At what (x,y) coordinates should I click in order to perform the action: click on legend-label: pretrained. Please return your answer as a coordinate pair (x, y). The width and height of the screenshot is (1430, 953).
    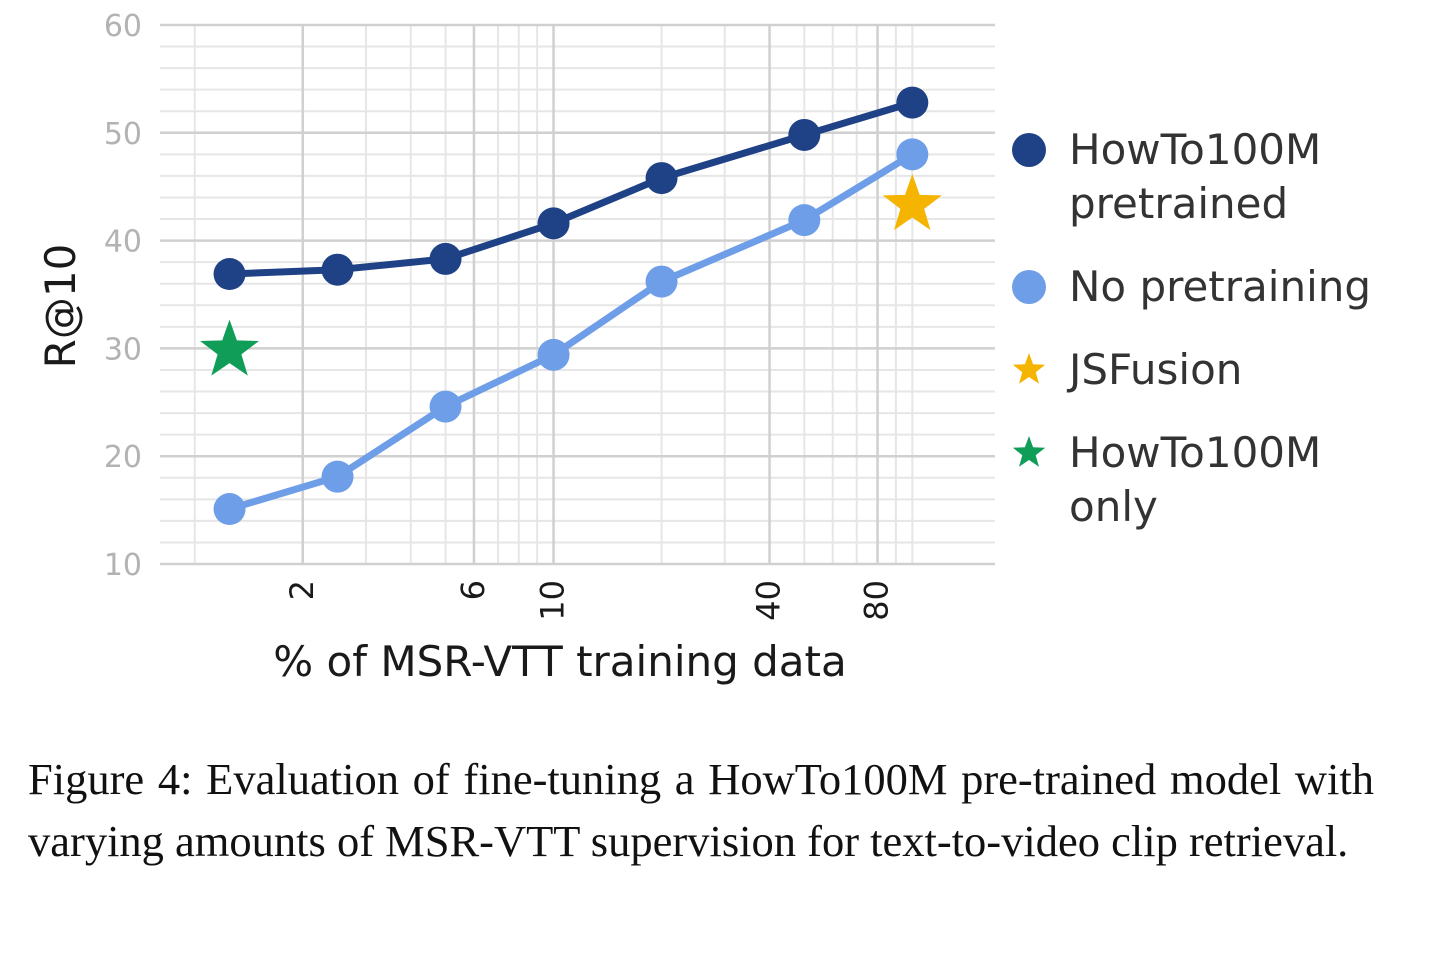
    Looking at the image, I should click on (1178, 203).